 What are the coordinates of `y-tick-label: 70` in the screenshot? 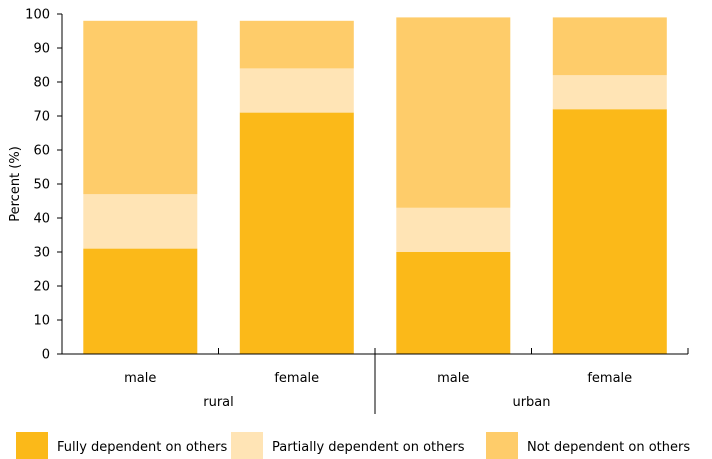 It's located at (41, 117).